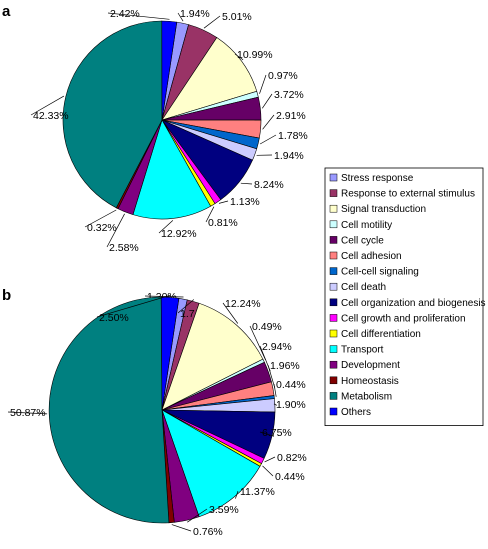 The height and width of the screenshot is (549, 488). I want to click on data-label-b-12: 3.59%, so click(224, 510).